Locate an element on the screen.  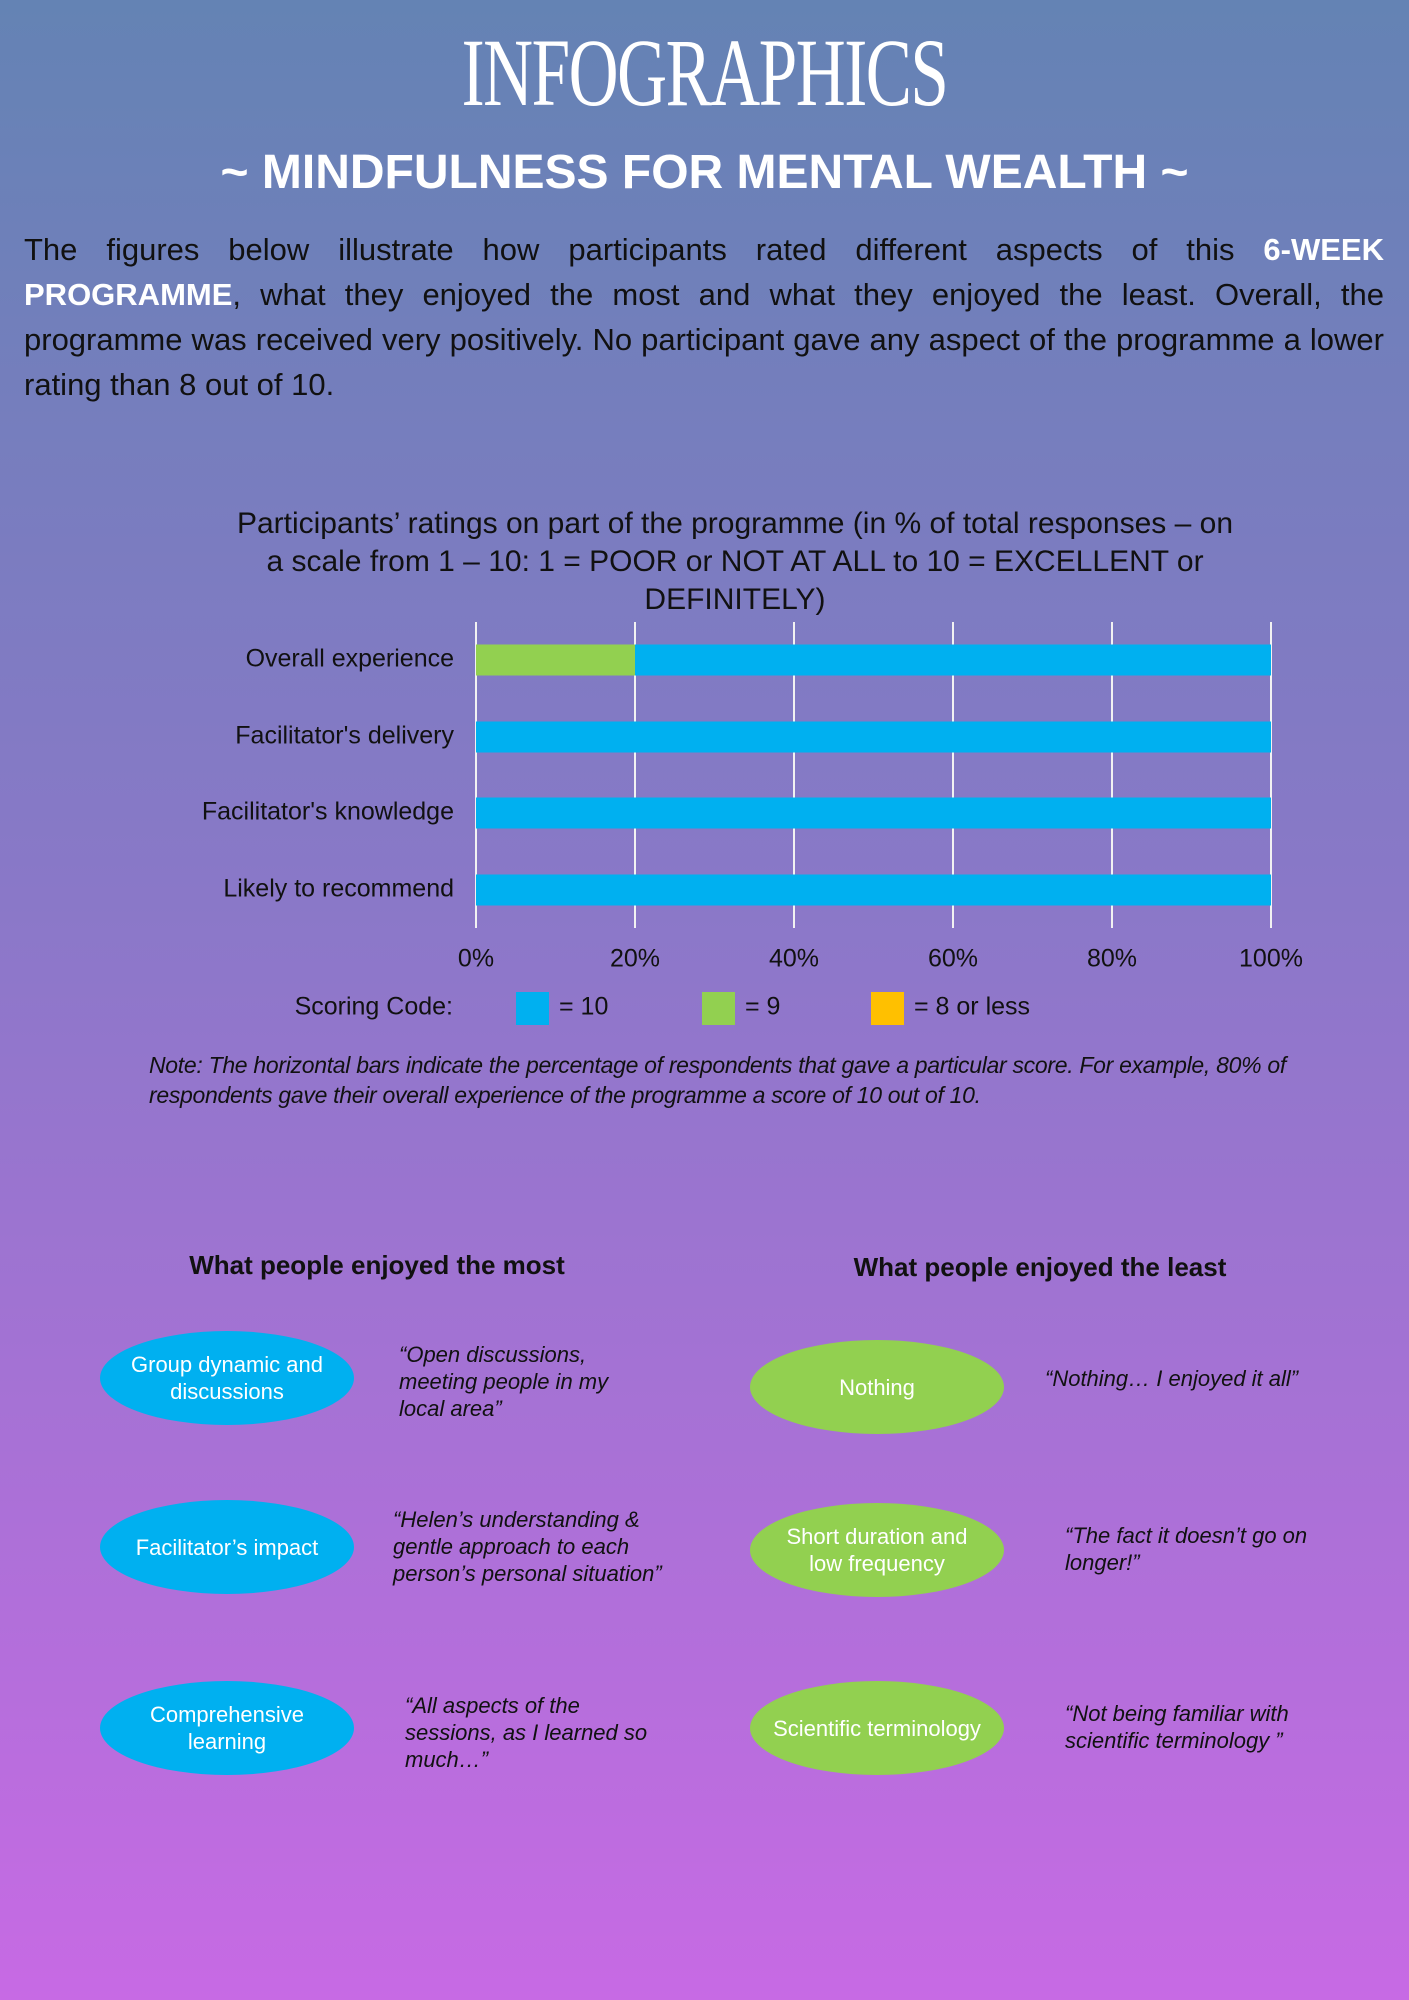
topic-oval: Short duration and low frequency is located at coordinates (877, 1550).